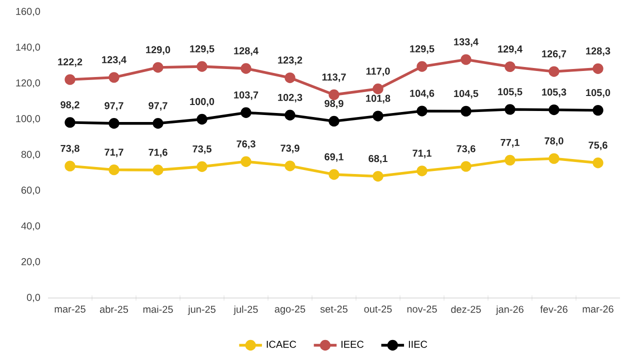 Image resolution: width=628 pixels, height=355 pixels. Describe the element at coordinates (554, 54) in the screenshot. I see `data-label: 126,7` at that location.